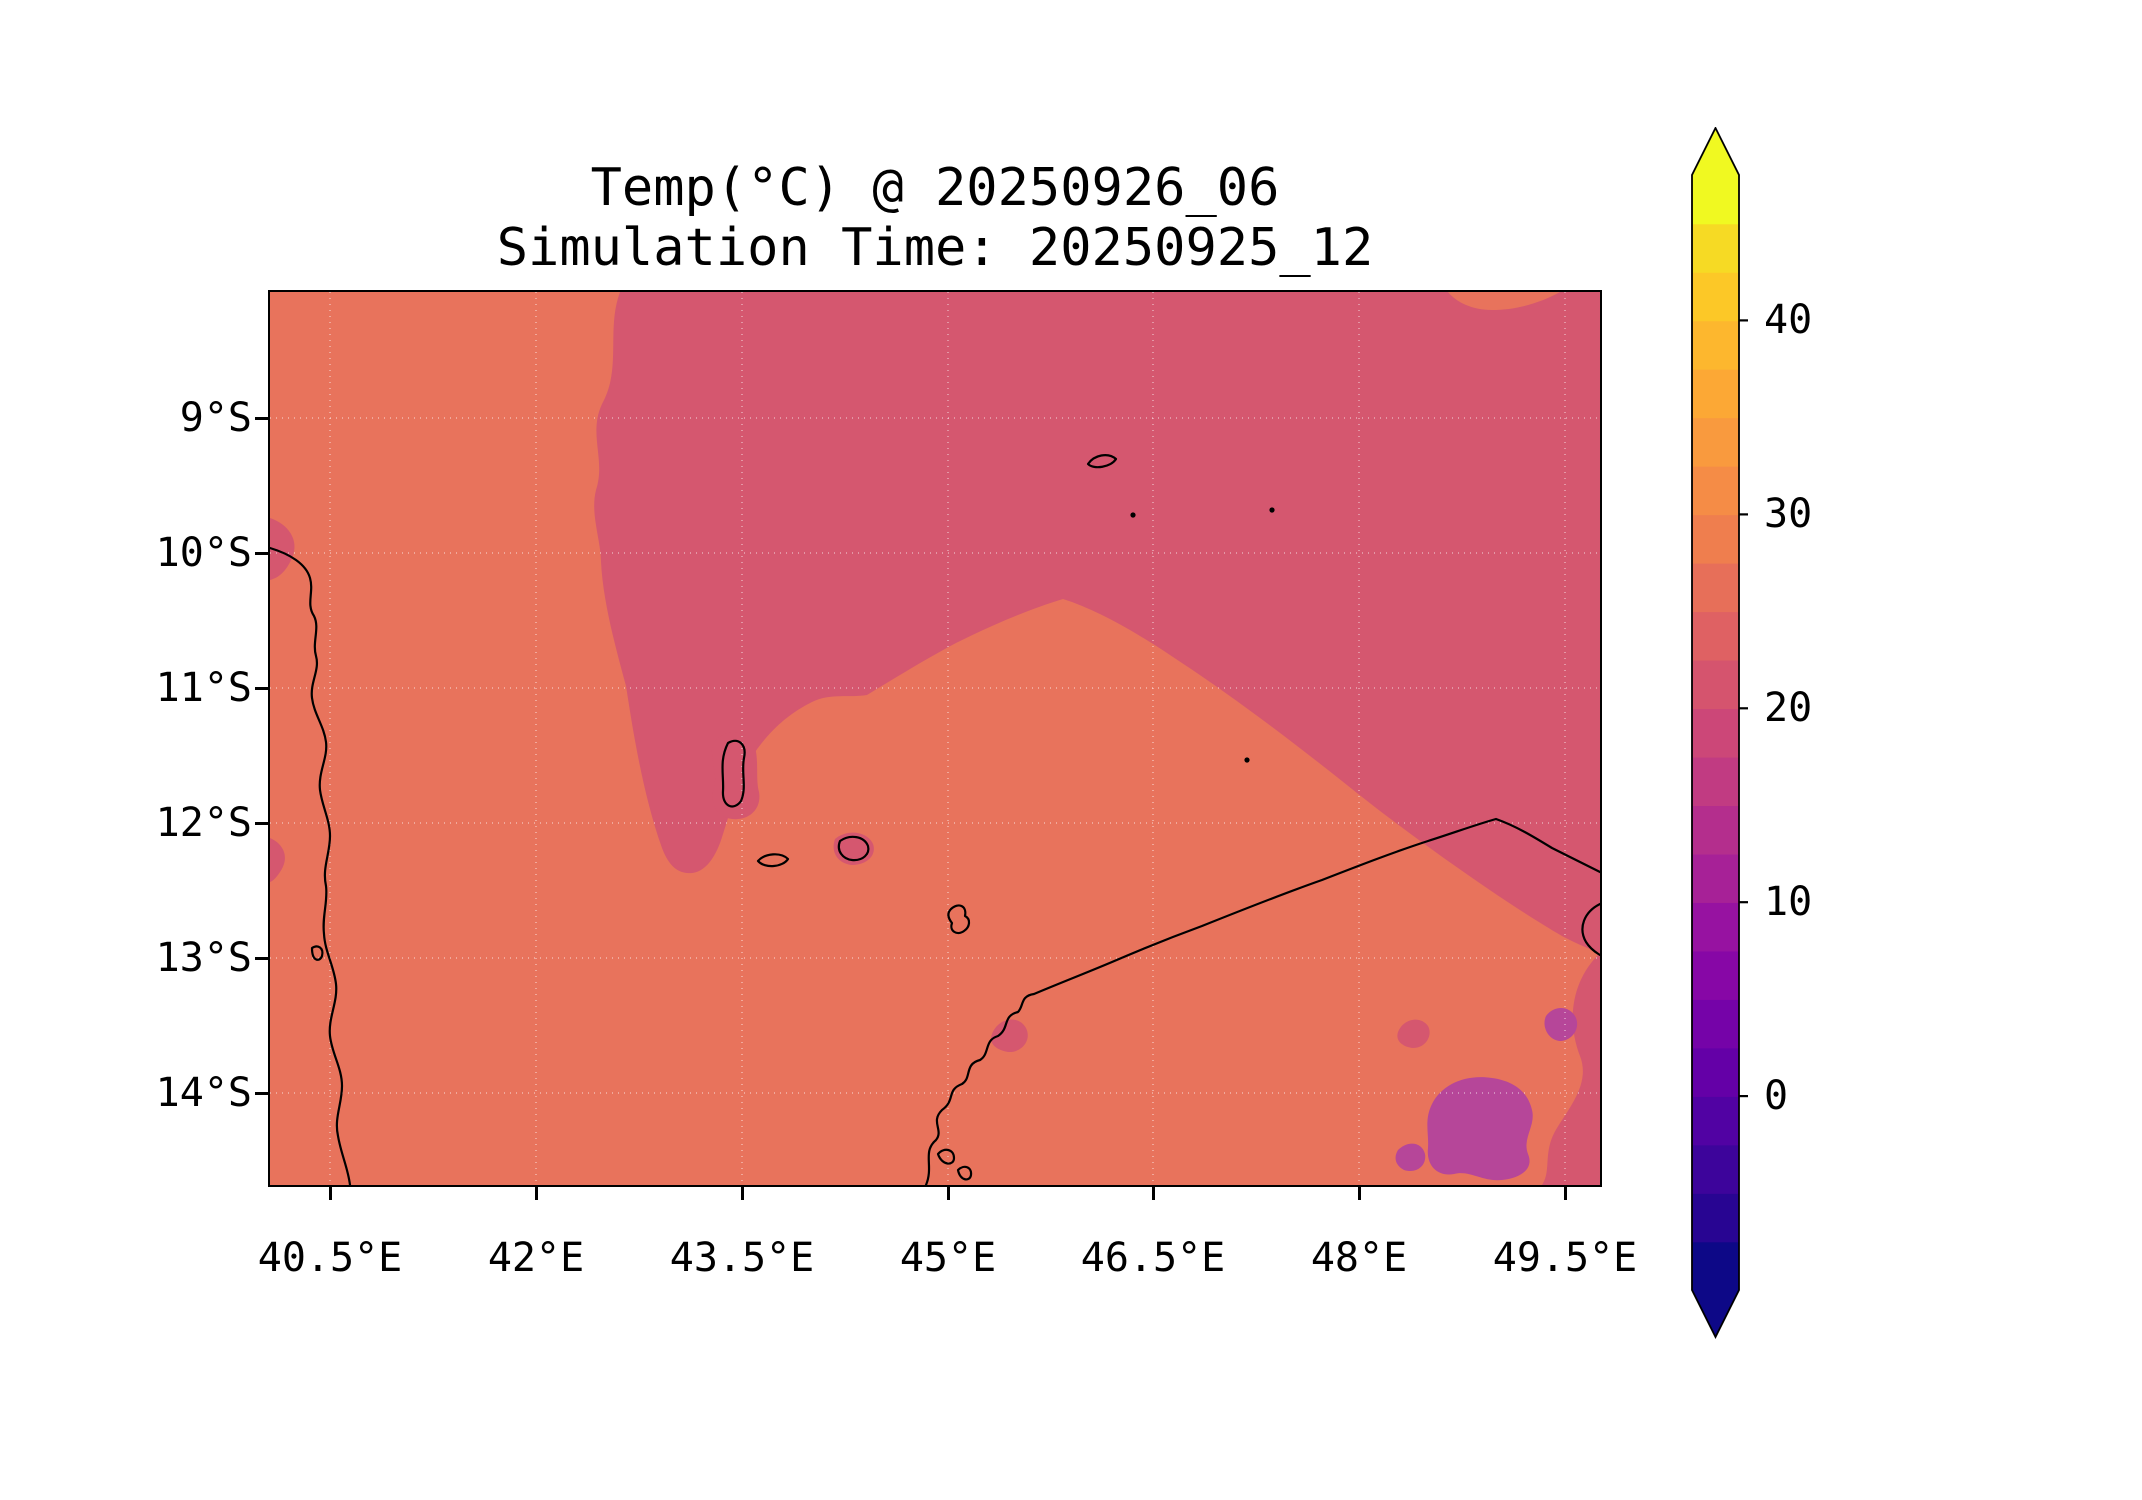  I want to click on region-warm-notch-top, so click(1504, 301).